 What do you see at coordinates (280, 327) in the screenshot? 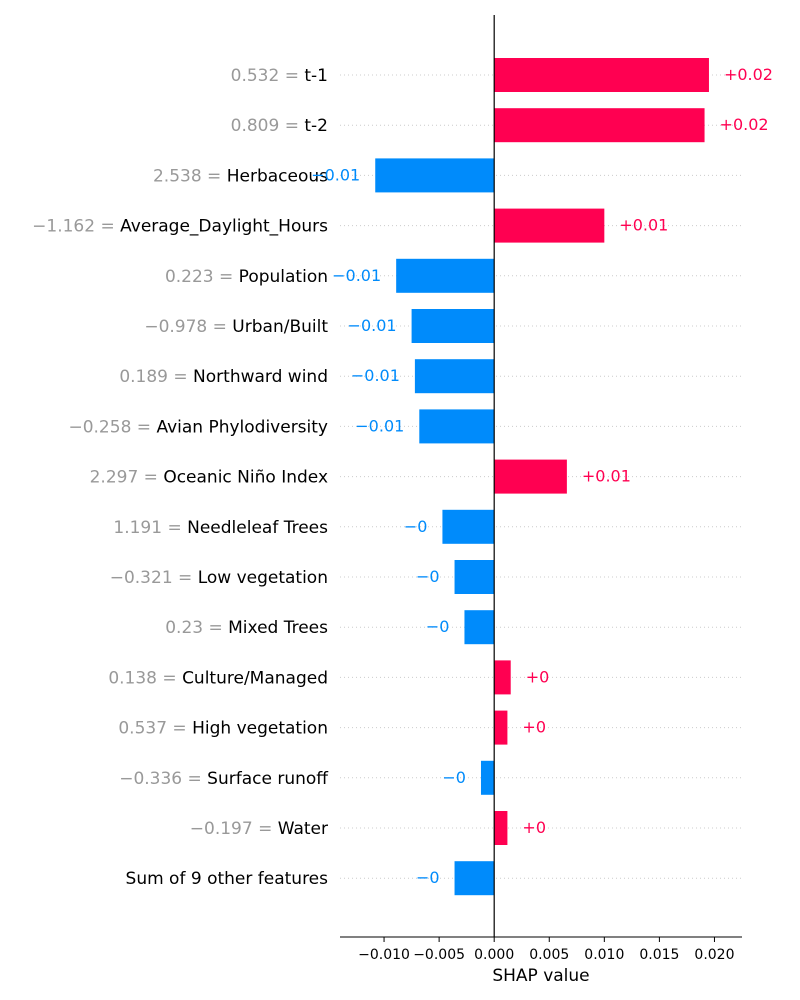
I see `feature-name: Urban/Built` at bounding box center [280, 327].